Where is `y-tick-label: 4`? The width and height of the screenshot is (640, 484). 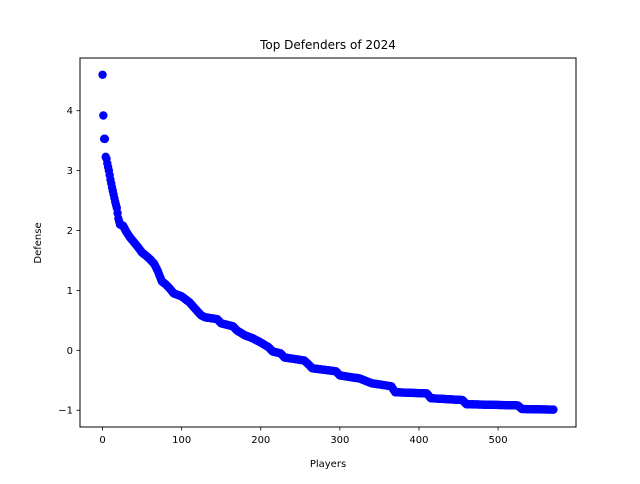 y-tick-label: 4 is located at coordinates (70, 111).